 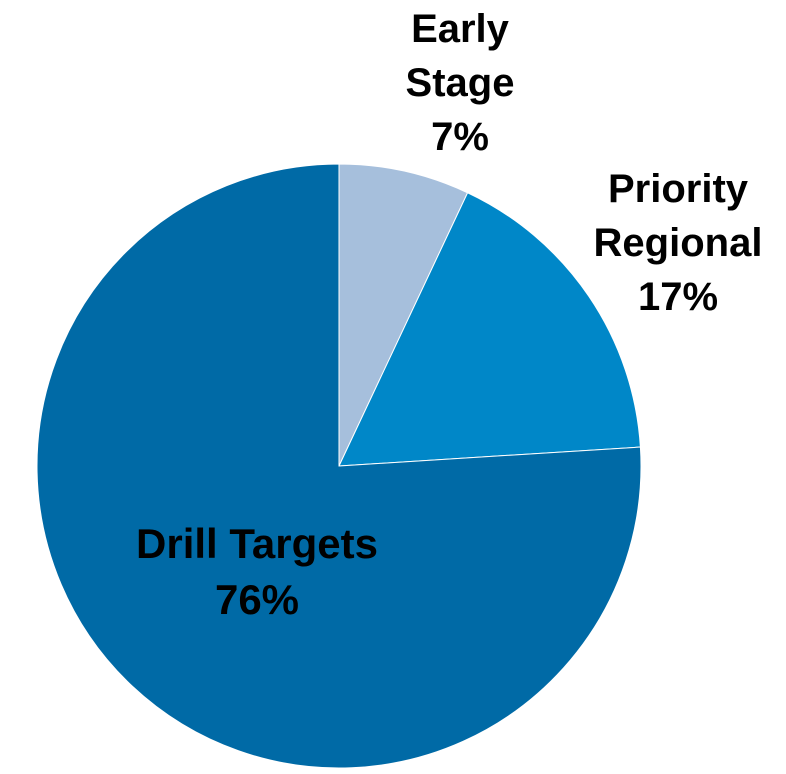 I want to click on slice-label-2: Drill Targets 76%, so click(x=257, y=571).